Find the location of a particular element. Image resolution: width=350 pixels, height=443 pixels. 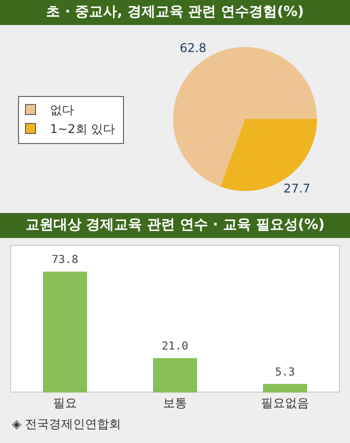

data-label: 5.3 is located at coordinates (285, 371).